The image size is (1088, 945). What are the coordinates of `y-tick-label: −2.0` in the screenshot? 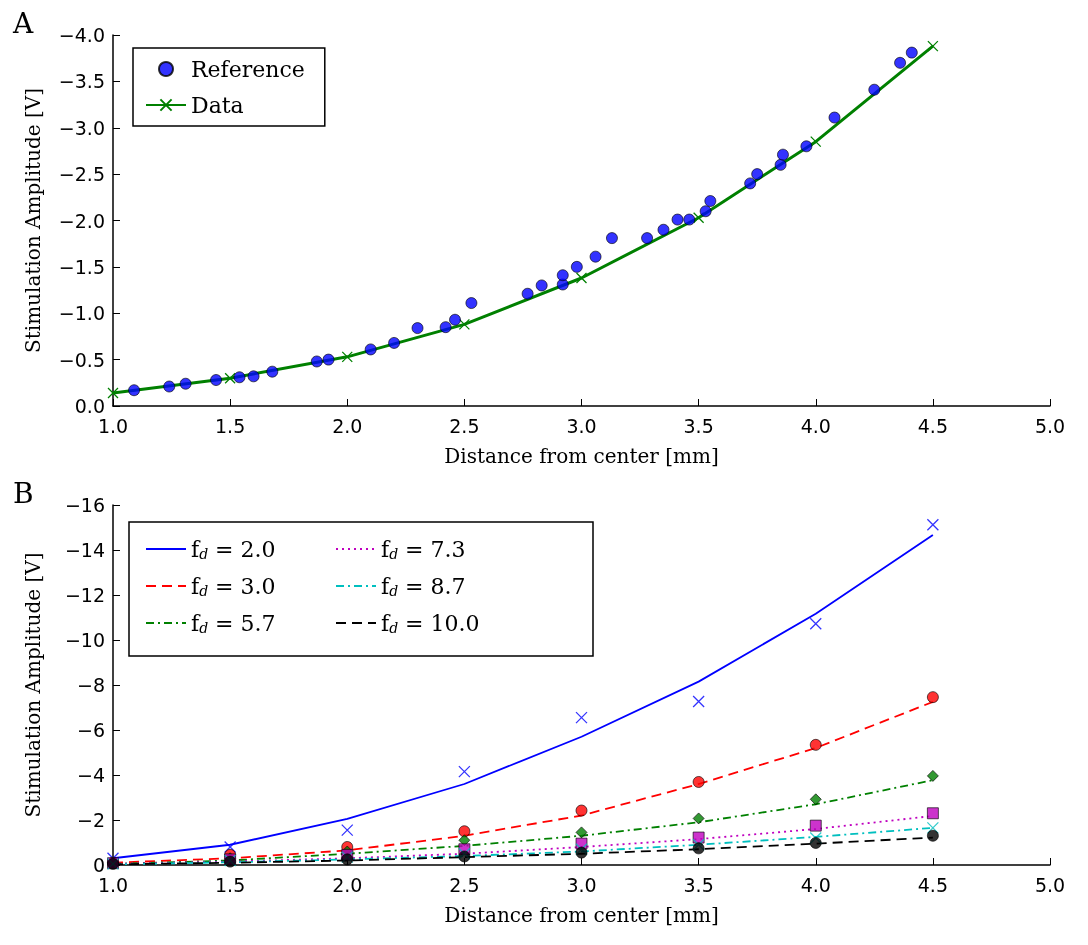 It's located at (81, 220).